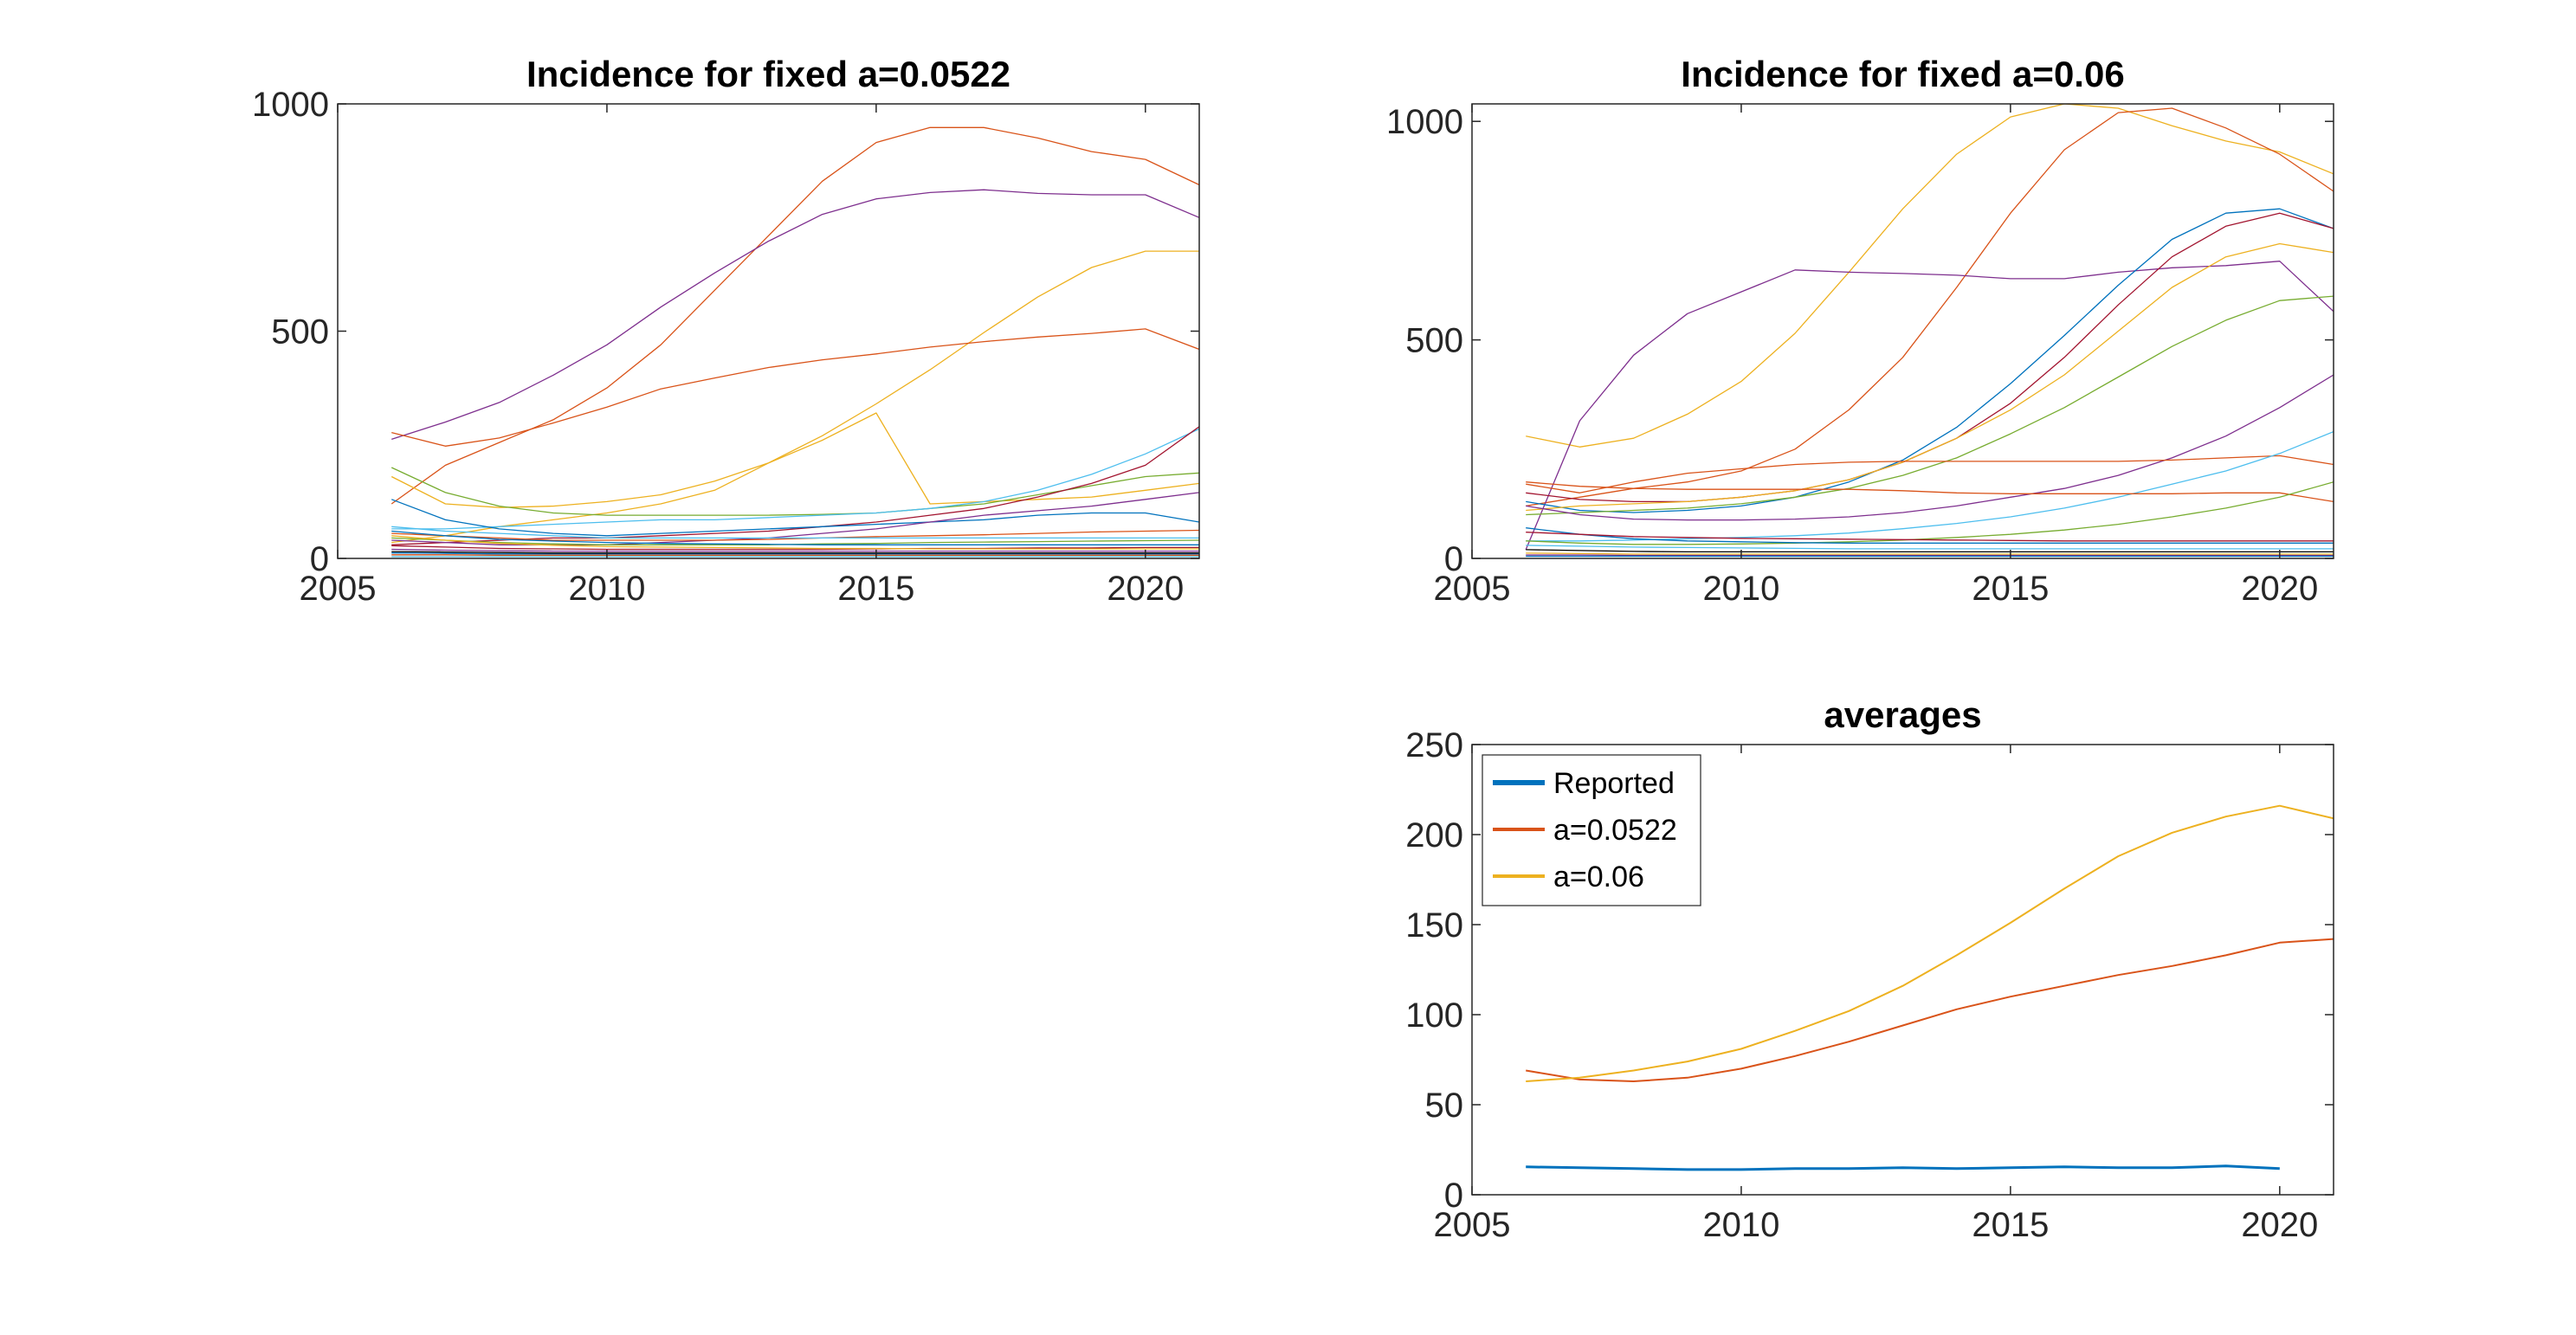 The width and height of the screenshot is (2576, 1335). What do you see at coordinates (1903, 74) in the screenshot?
I see `chart-title: Incidence for fixed a=0.06` at bounding box center [1903, 74].